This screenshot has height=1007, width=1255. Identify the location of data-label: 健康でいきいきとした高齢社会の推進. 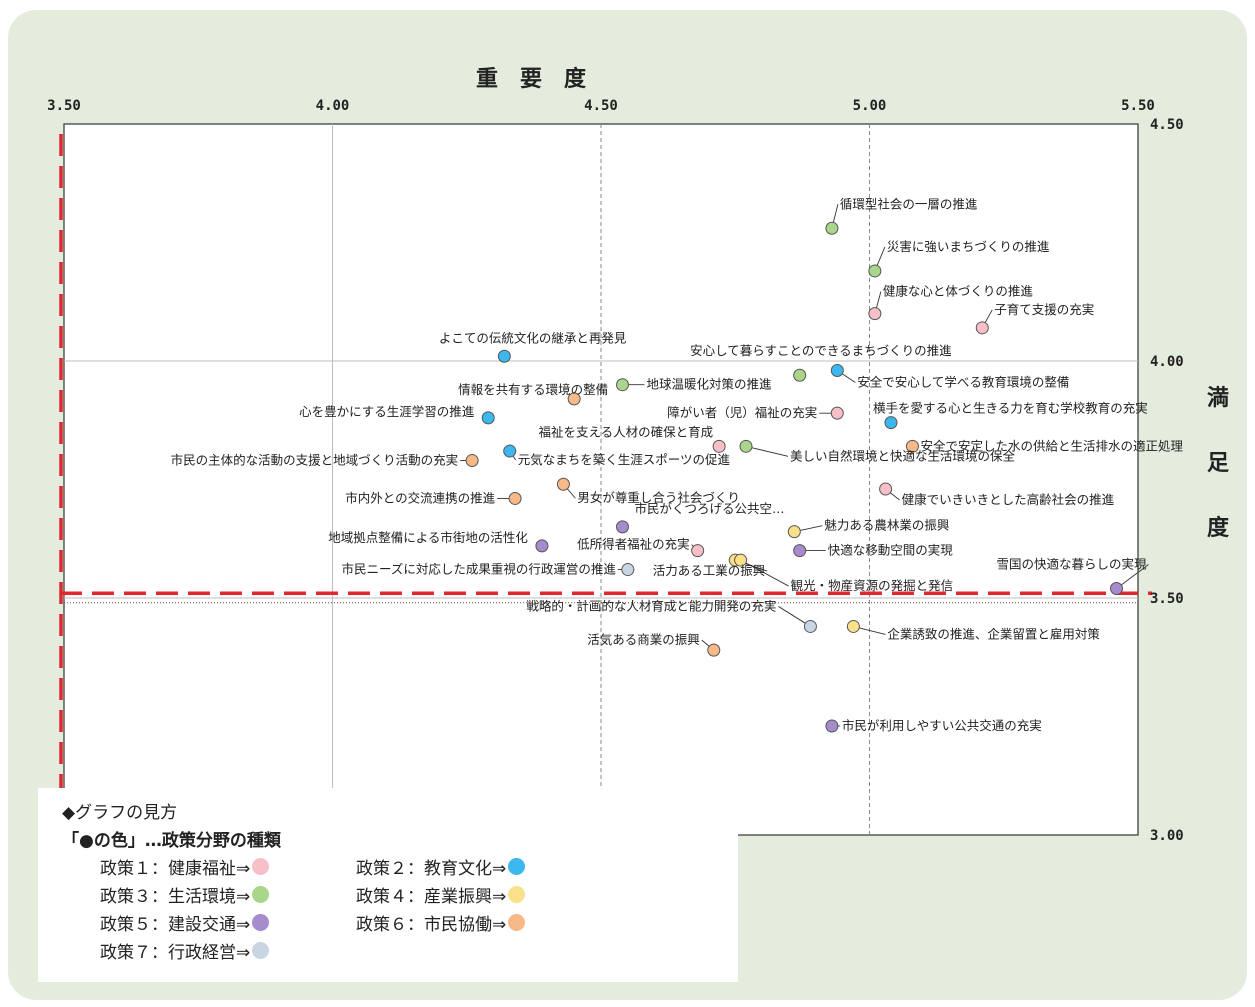
(1008, 499).